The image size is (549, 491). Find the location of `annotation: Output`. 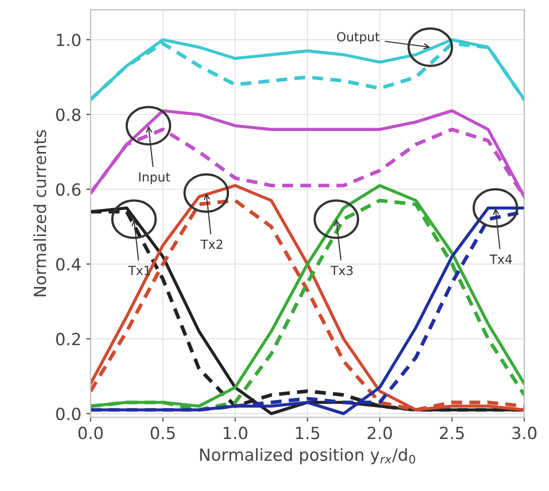

annotation: Output is located at coordinates (358, 38).